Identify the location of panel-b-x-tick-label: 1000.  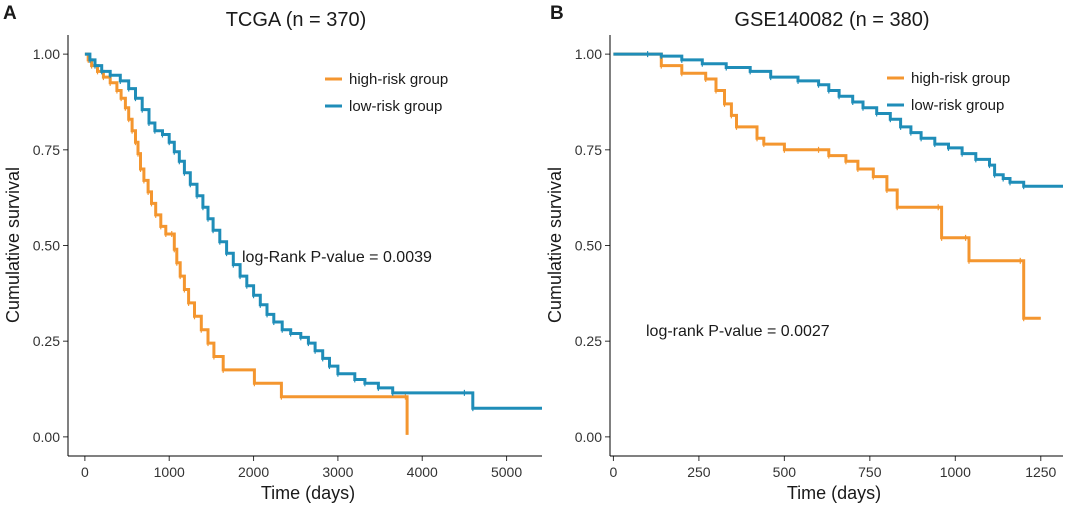
(955, 472).